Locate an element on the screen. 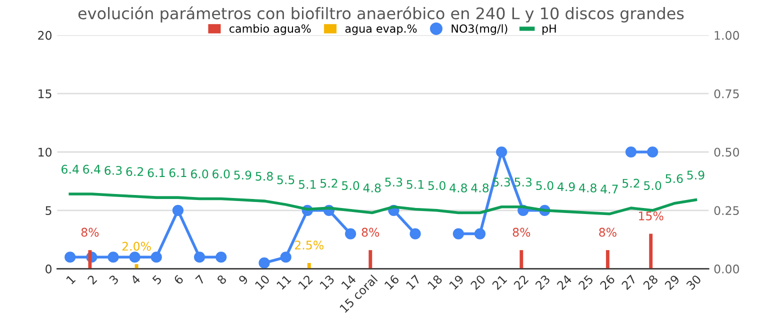 This screenshot has width=762, height=320. y2-tick-label: 0.50 is located at coordinates (727, 152).